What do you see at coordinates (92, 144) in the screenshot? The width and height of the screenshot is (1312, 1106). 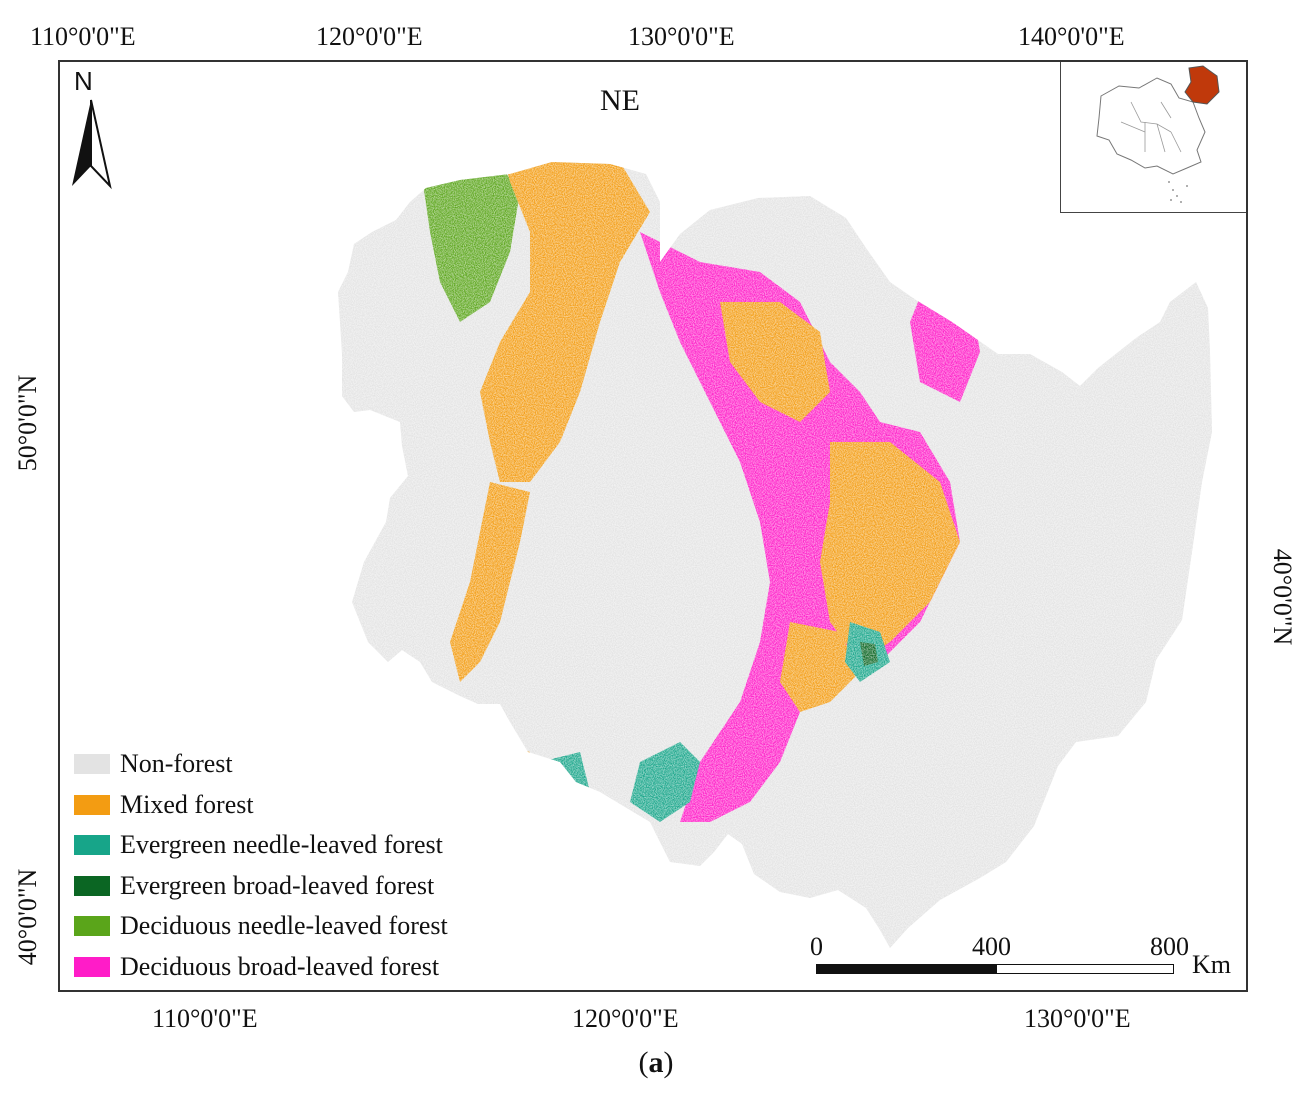 I see `north-arrow-icon` at bounding box center [92, 144].